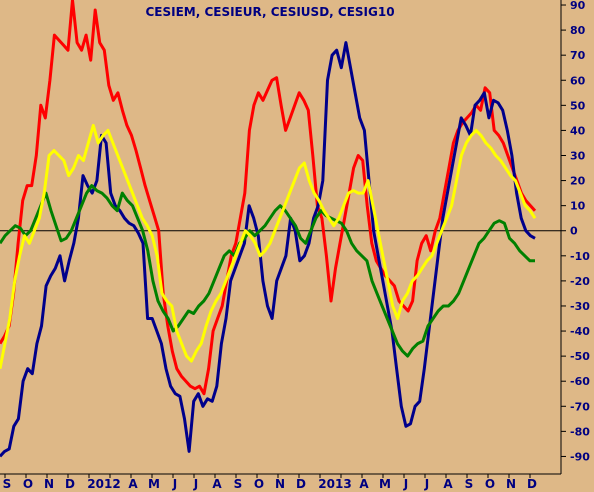 Image resolution: width=594 pixels, height=492 pixels. I want to click on y-tick-label: 20, so click(578, 181).